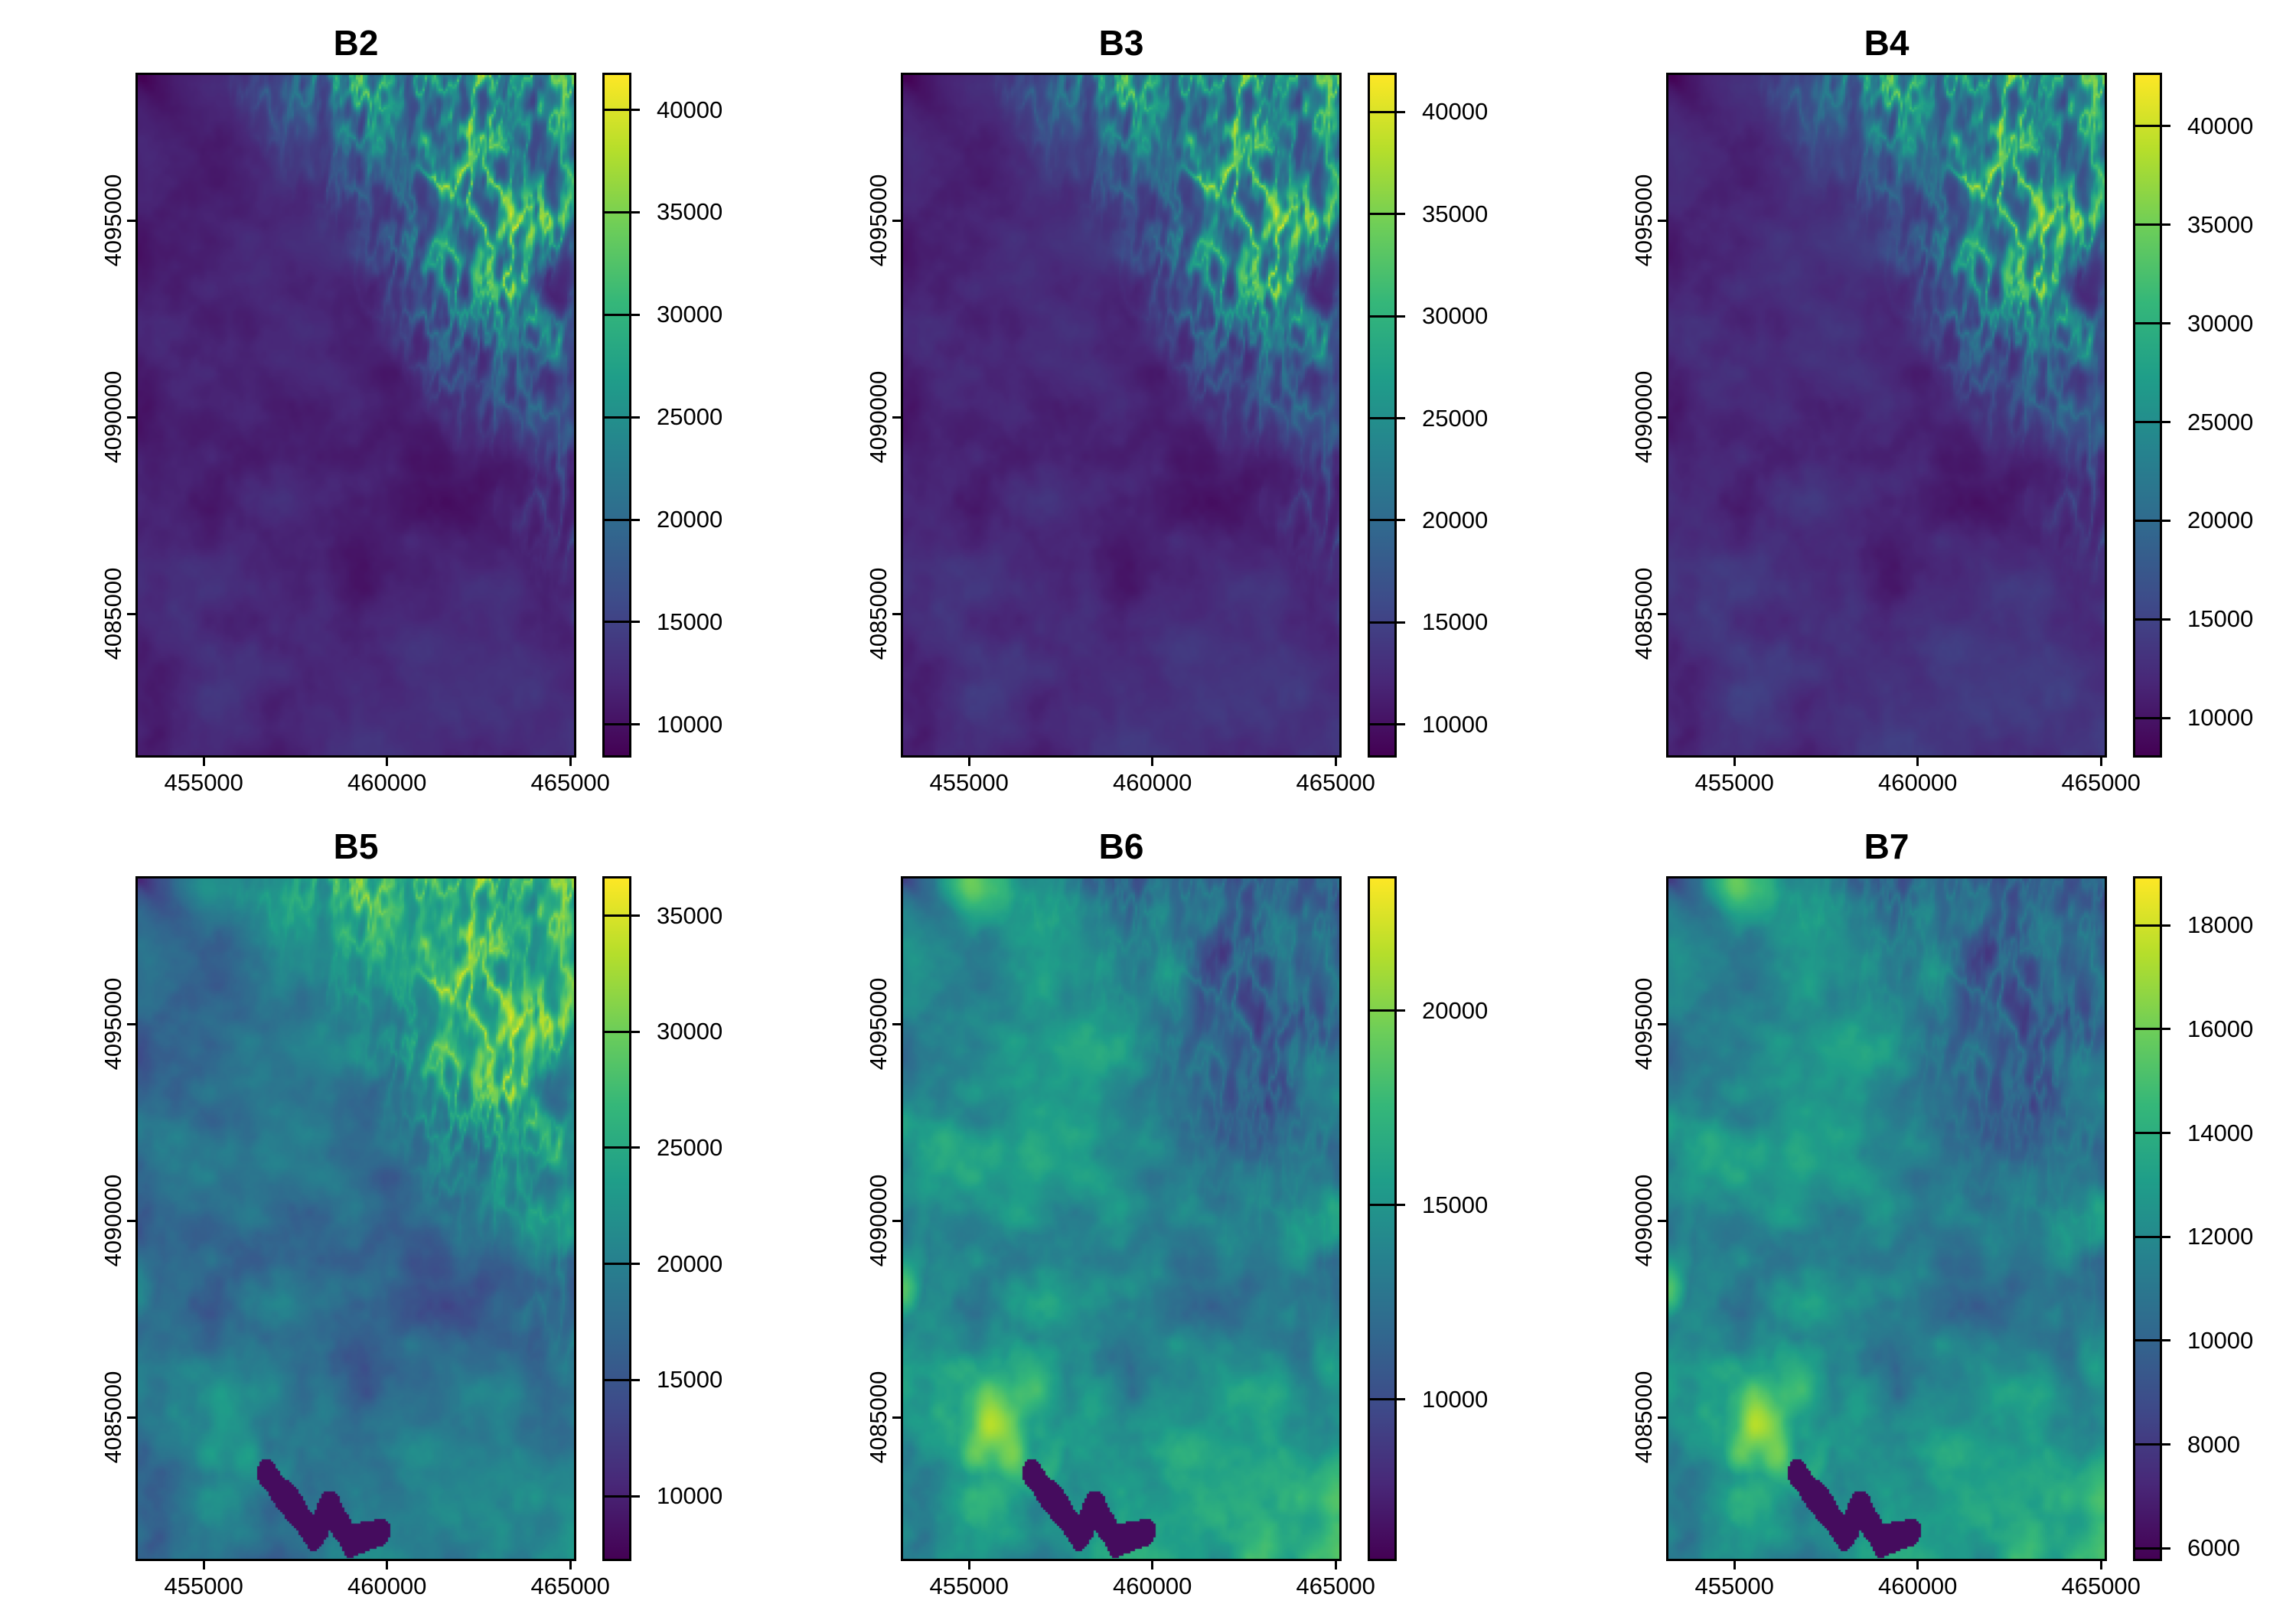 The width and height of the screenshot is (2296, 1607). I want to click on panel-title: B6, so click(1121, 846).